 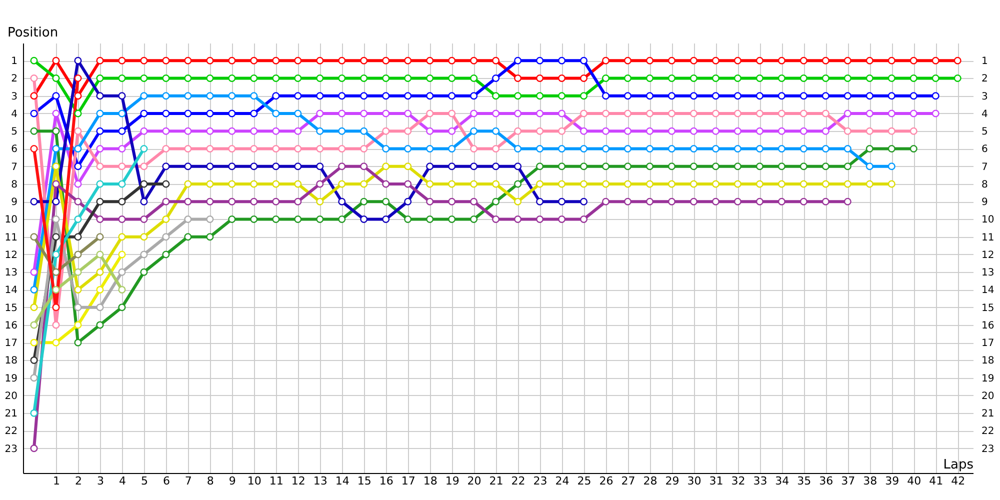 What do you see at coordinates (11, 255) in the screenshot?
I see `y-tick-label: 12` at bounding box center [11, 255].